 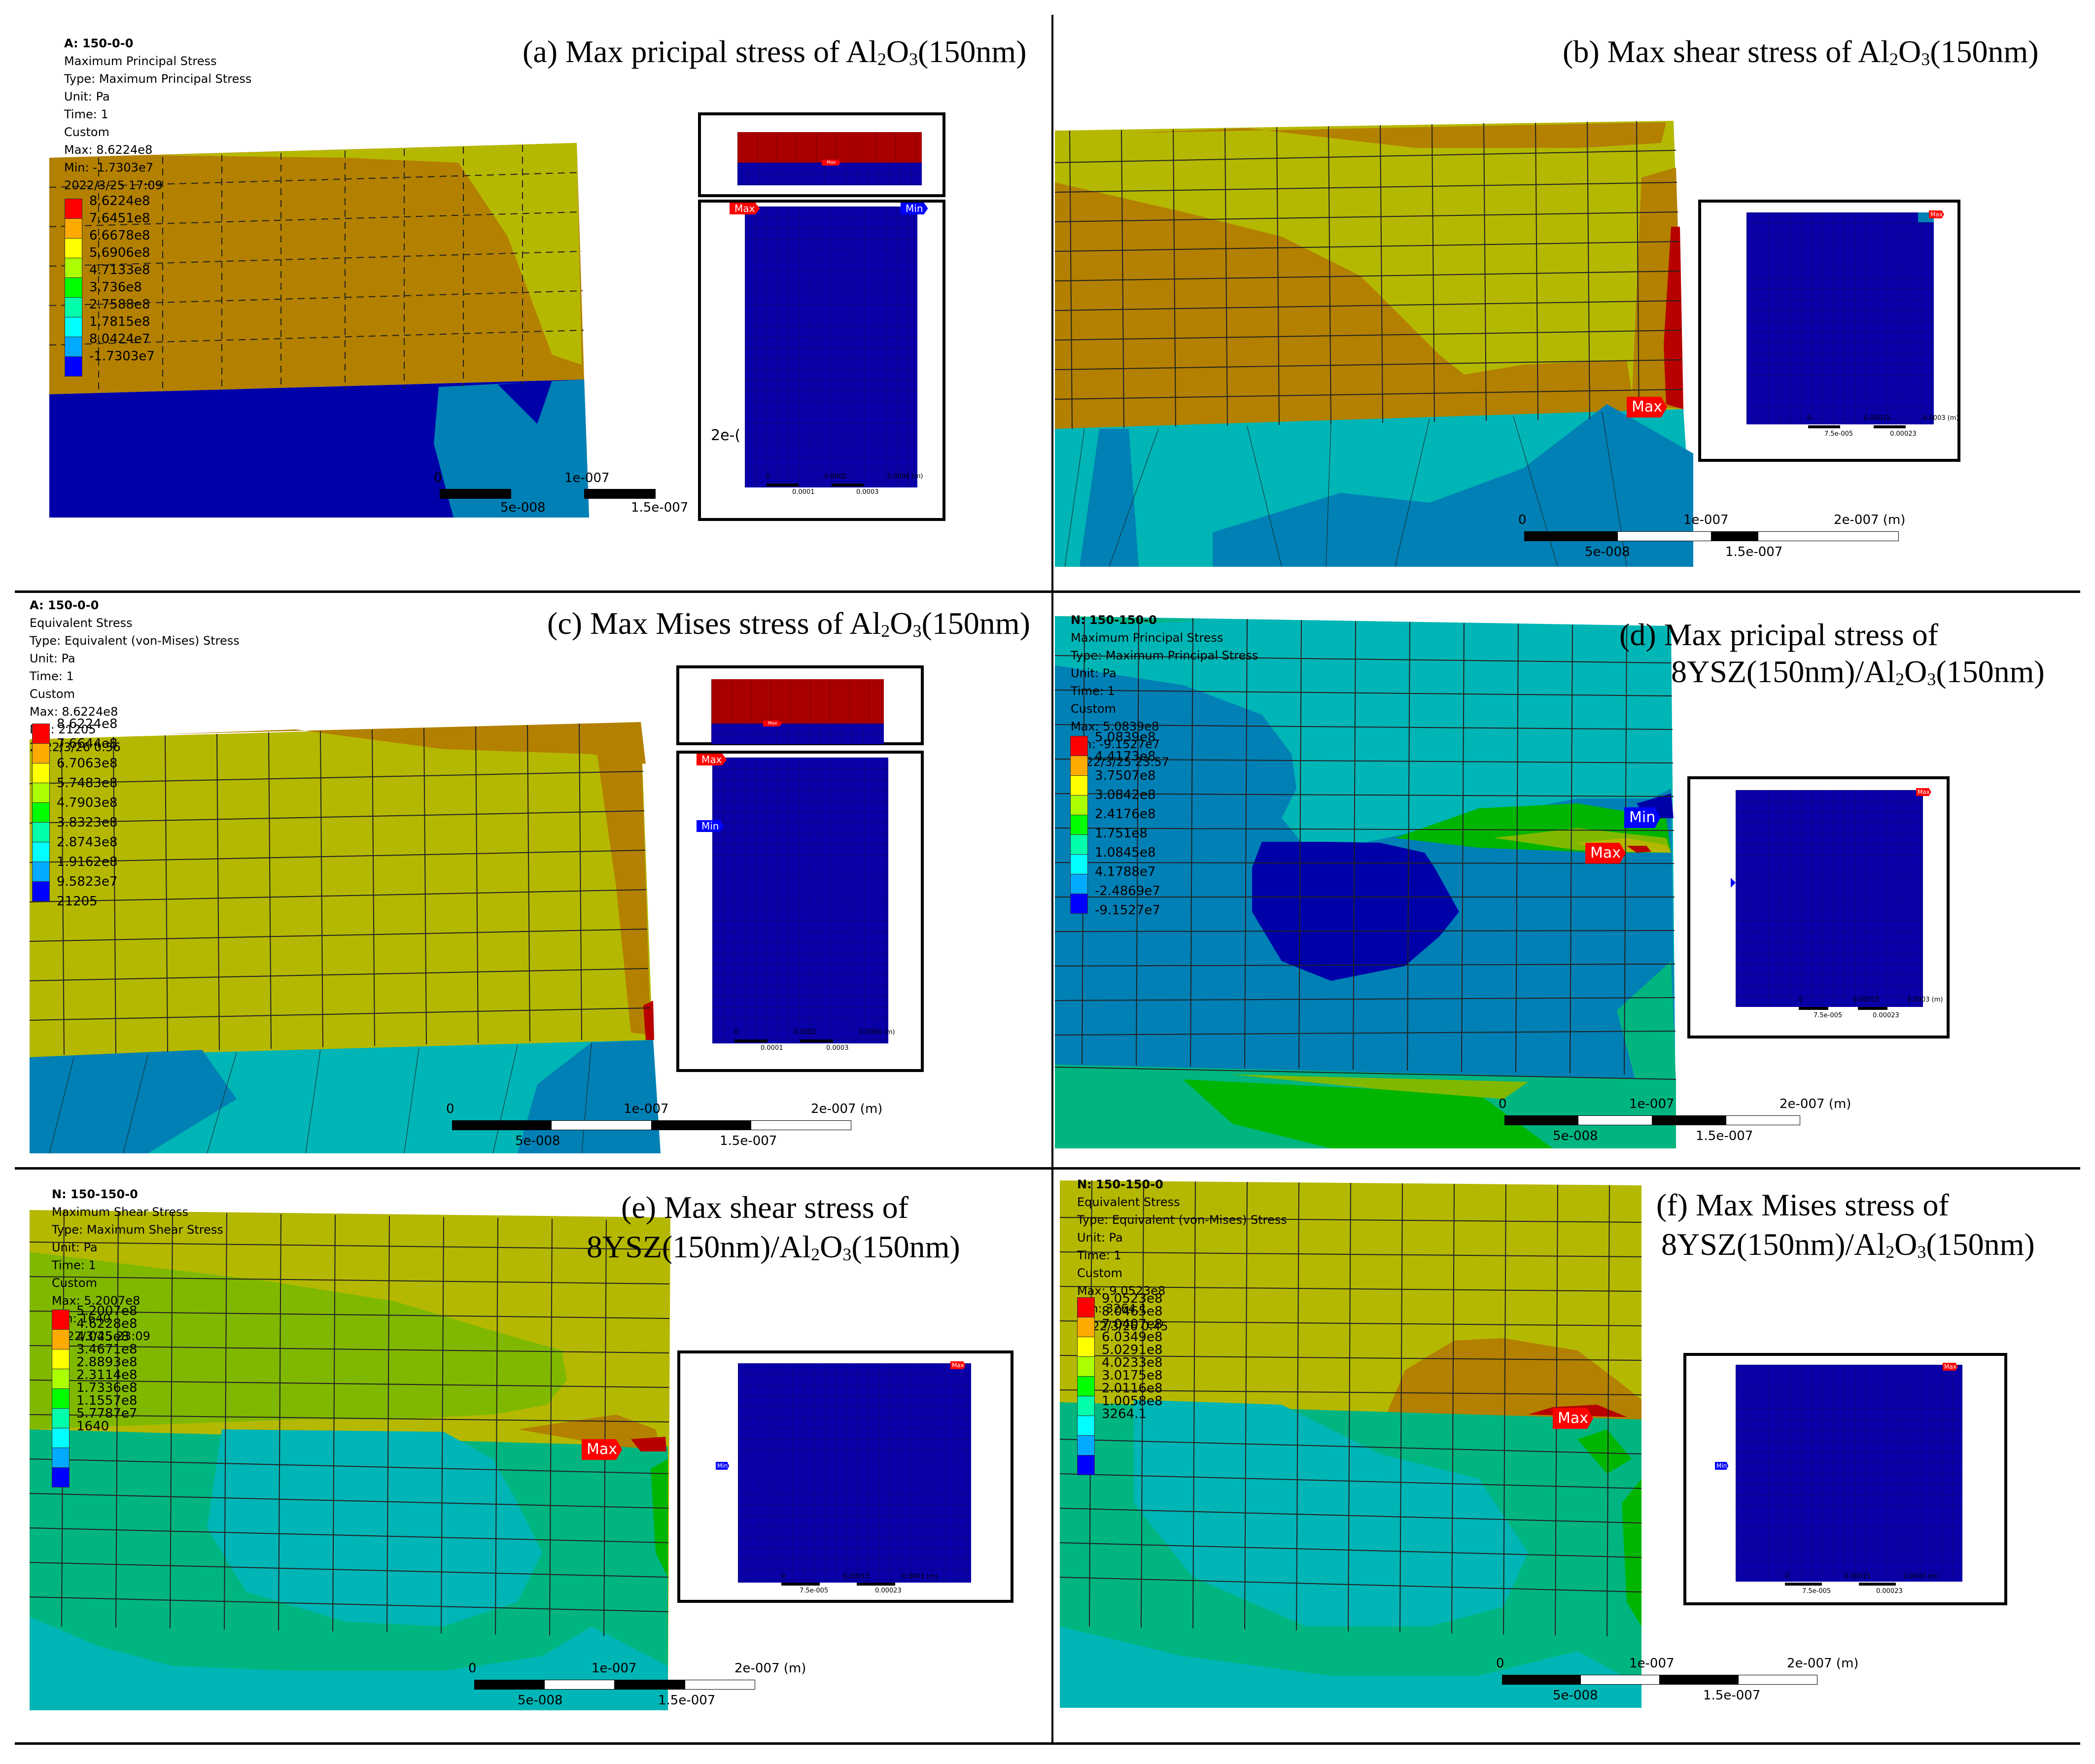 What do you see at coordinates (800, 705) in the screenshot?
I see `inset-overview-c: Max` at bounding box center [800, 705].